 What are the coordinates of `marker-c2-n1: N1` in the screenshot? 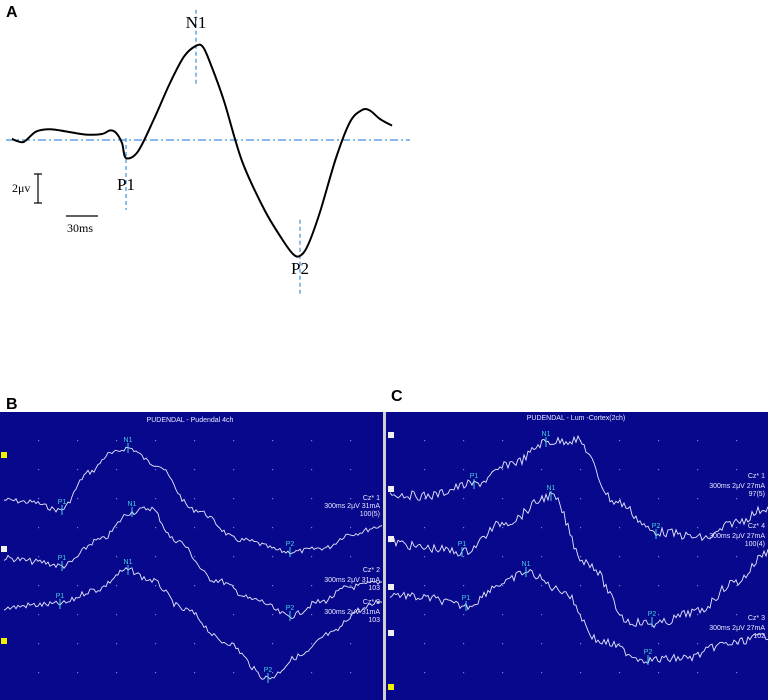 It's located at (551, 488).